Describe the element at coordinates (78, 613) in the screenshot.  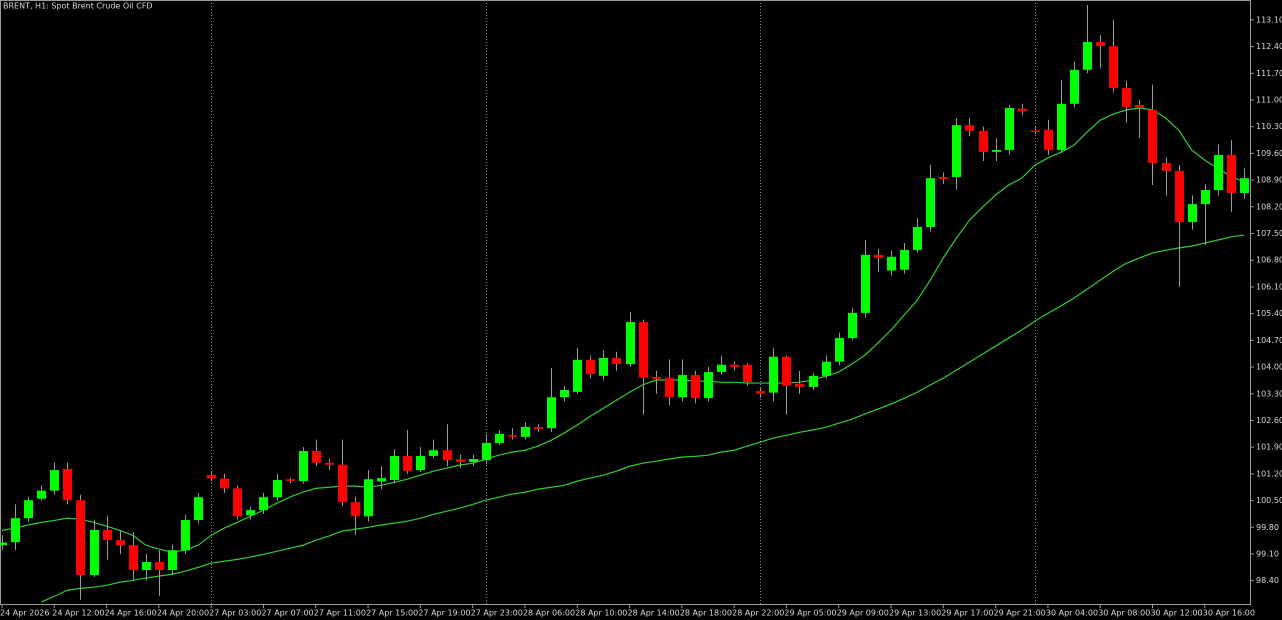
I see `x-tick-label: 24 Apr 12:00` at that location.